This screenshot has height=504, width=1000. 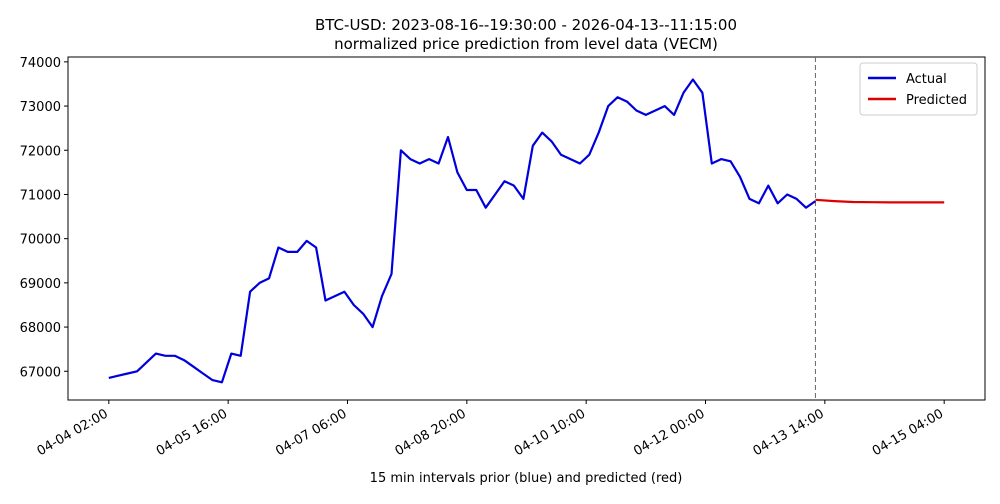 What do you see at coordinates (40, 240) in the screenshot?
I see `y-tick-label: 70000` at bounding box center [40, 240].